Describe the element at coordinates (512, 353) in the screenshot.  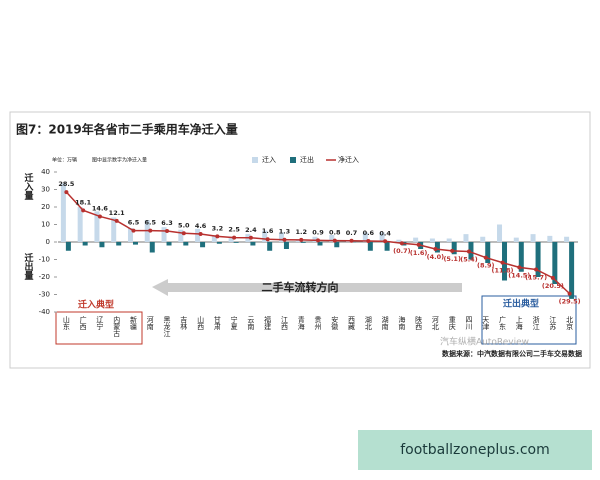
I see `source: 数据来源：中汽数据有限公司二手车交易数据` at that location.